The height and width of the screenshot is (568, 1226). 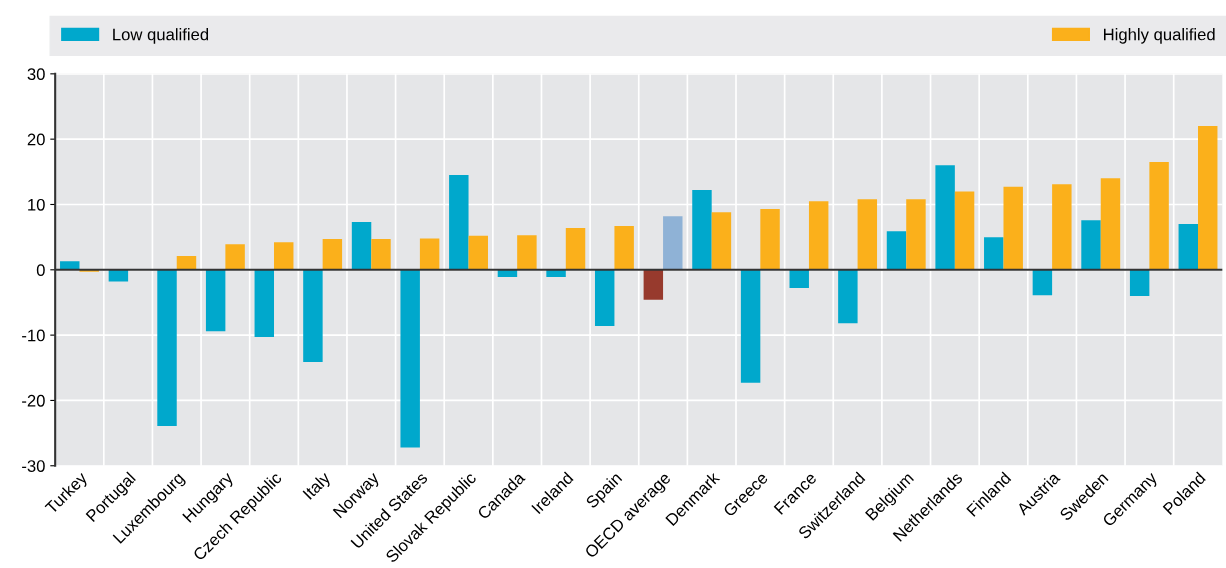 I want to click on y-tick-label: -30, so click(x=33, y=466).